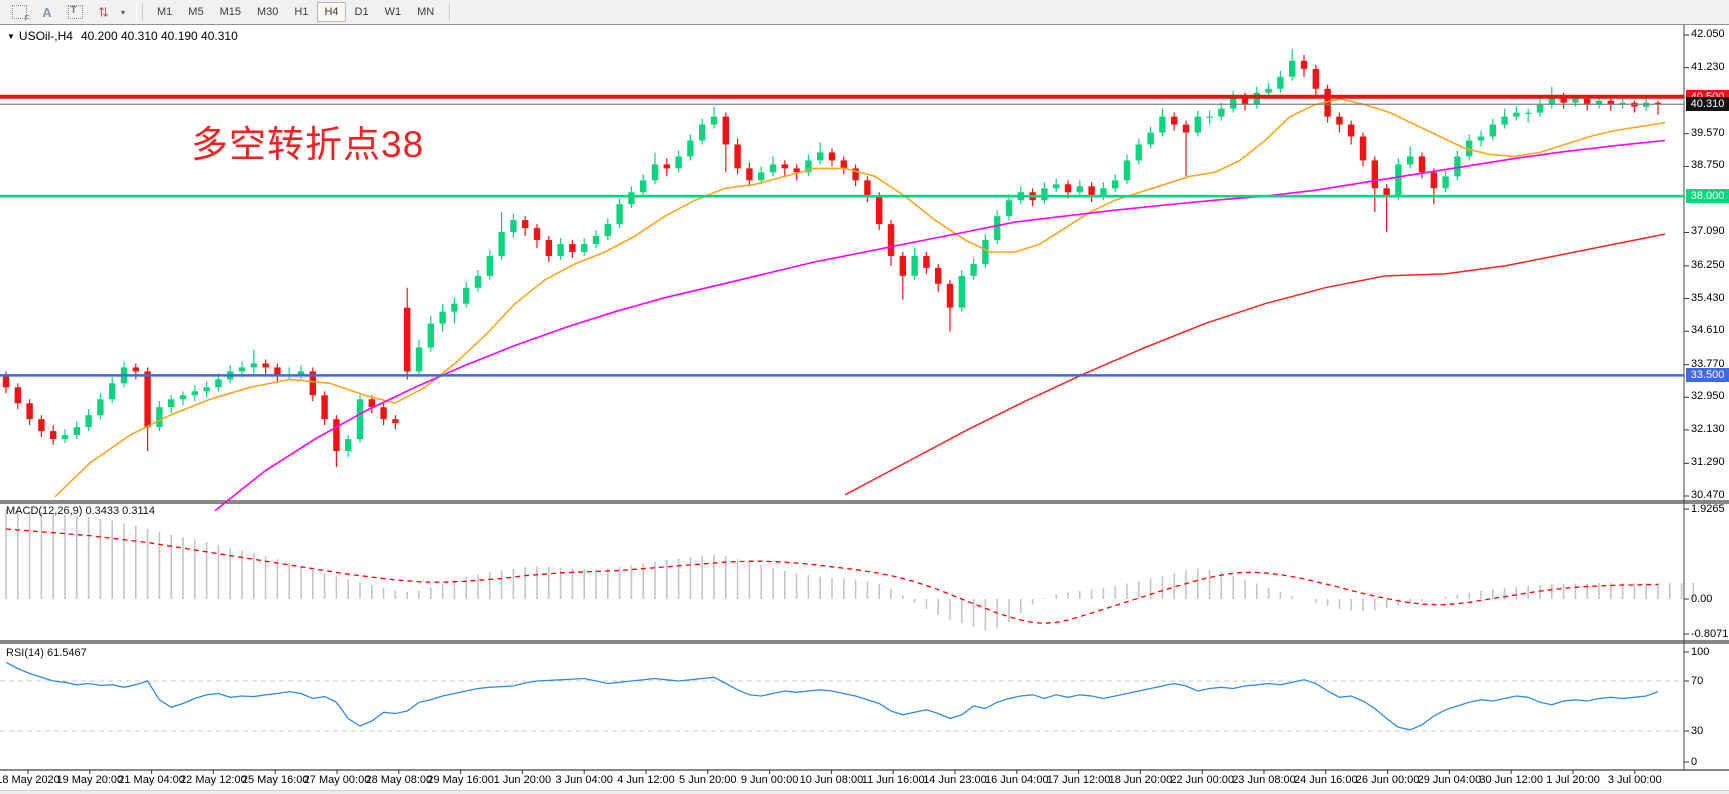 The image size is (1729, 794). Describe the element at coordinates (275, 780) in the screenshot. I see `time-tick-label: 25 May 16:00` at that location.